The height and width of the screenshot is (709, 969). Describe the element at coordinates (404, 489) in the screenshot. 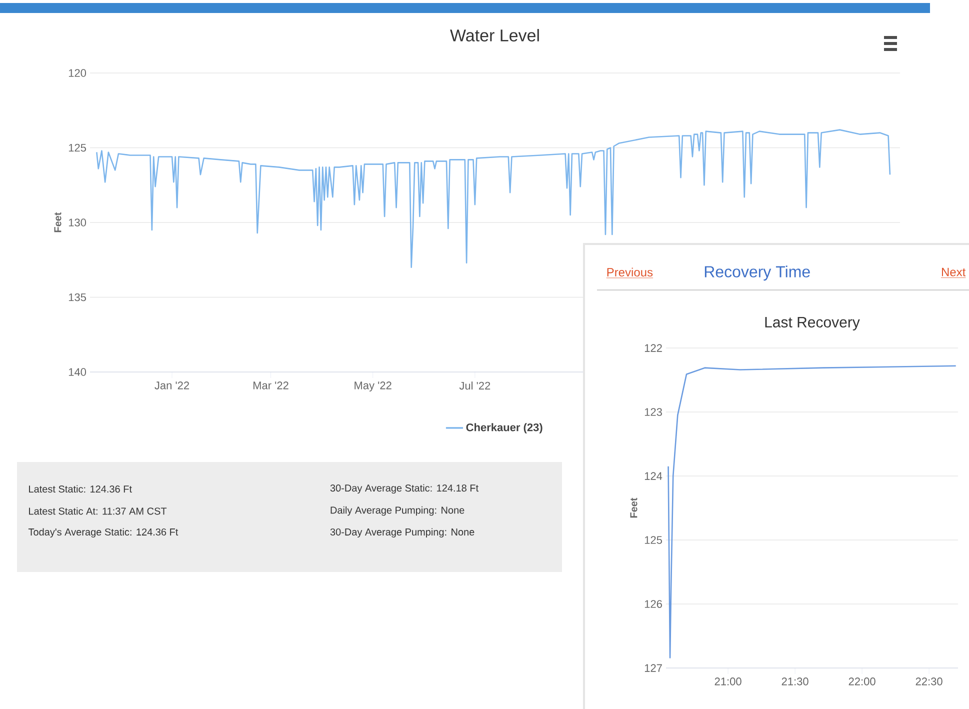

I see `text: 30-Day Average Static: 124.18 Ft` at that location.